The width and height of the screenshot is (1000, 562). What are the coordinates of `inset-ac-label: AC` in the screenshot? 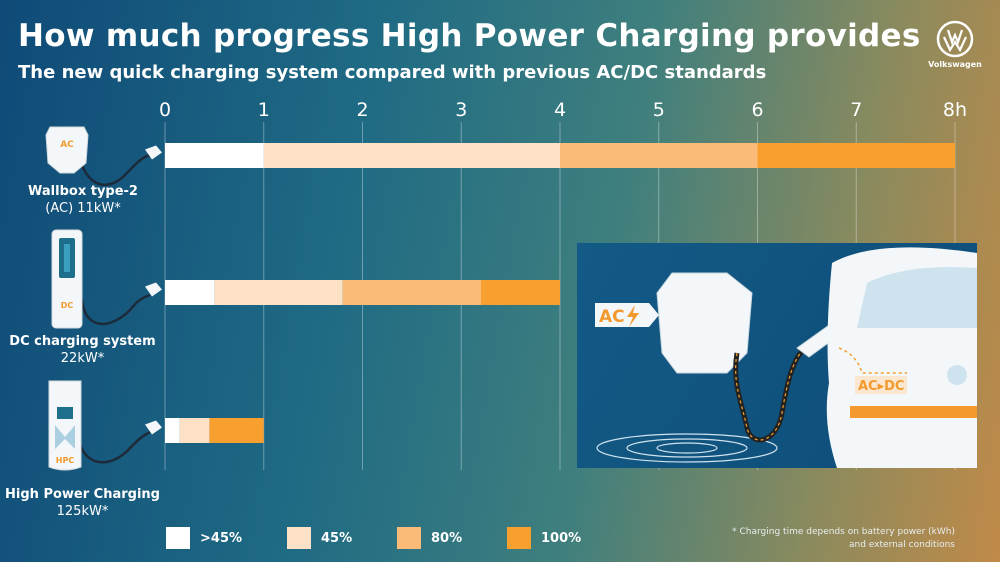 It's located at (612, 317).